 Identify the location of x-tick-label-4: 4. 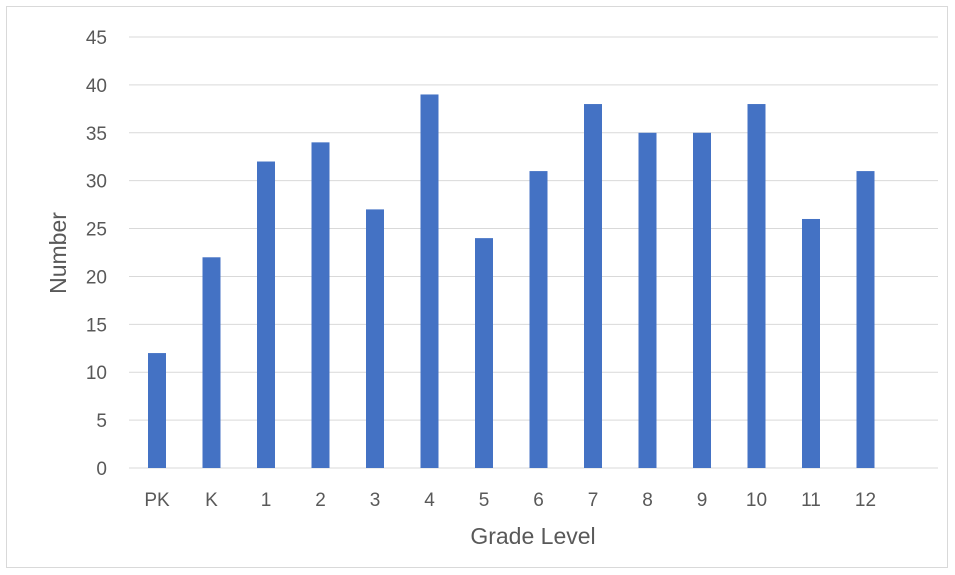
(429, 500).